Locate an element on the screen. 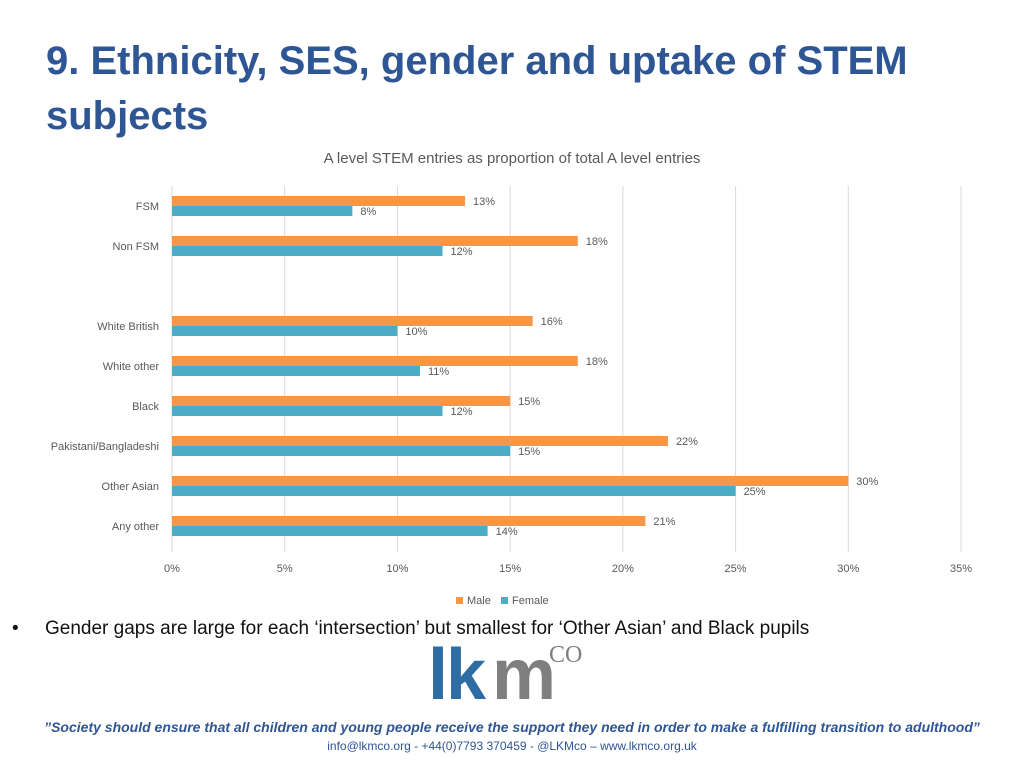  logo-lk: lk is located at coordinates (457, 675).